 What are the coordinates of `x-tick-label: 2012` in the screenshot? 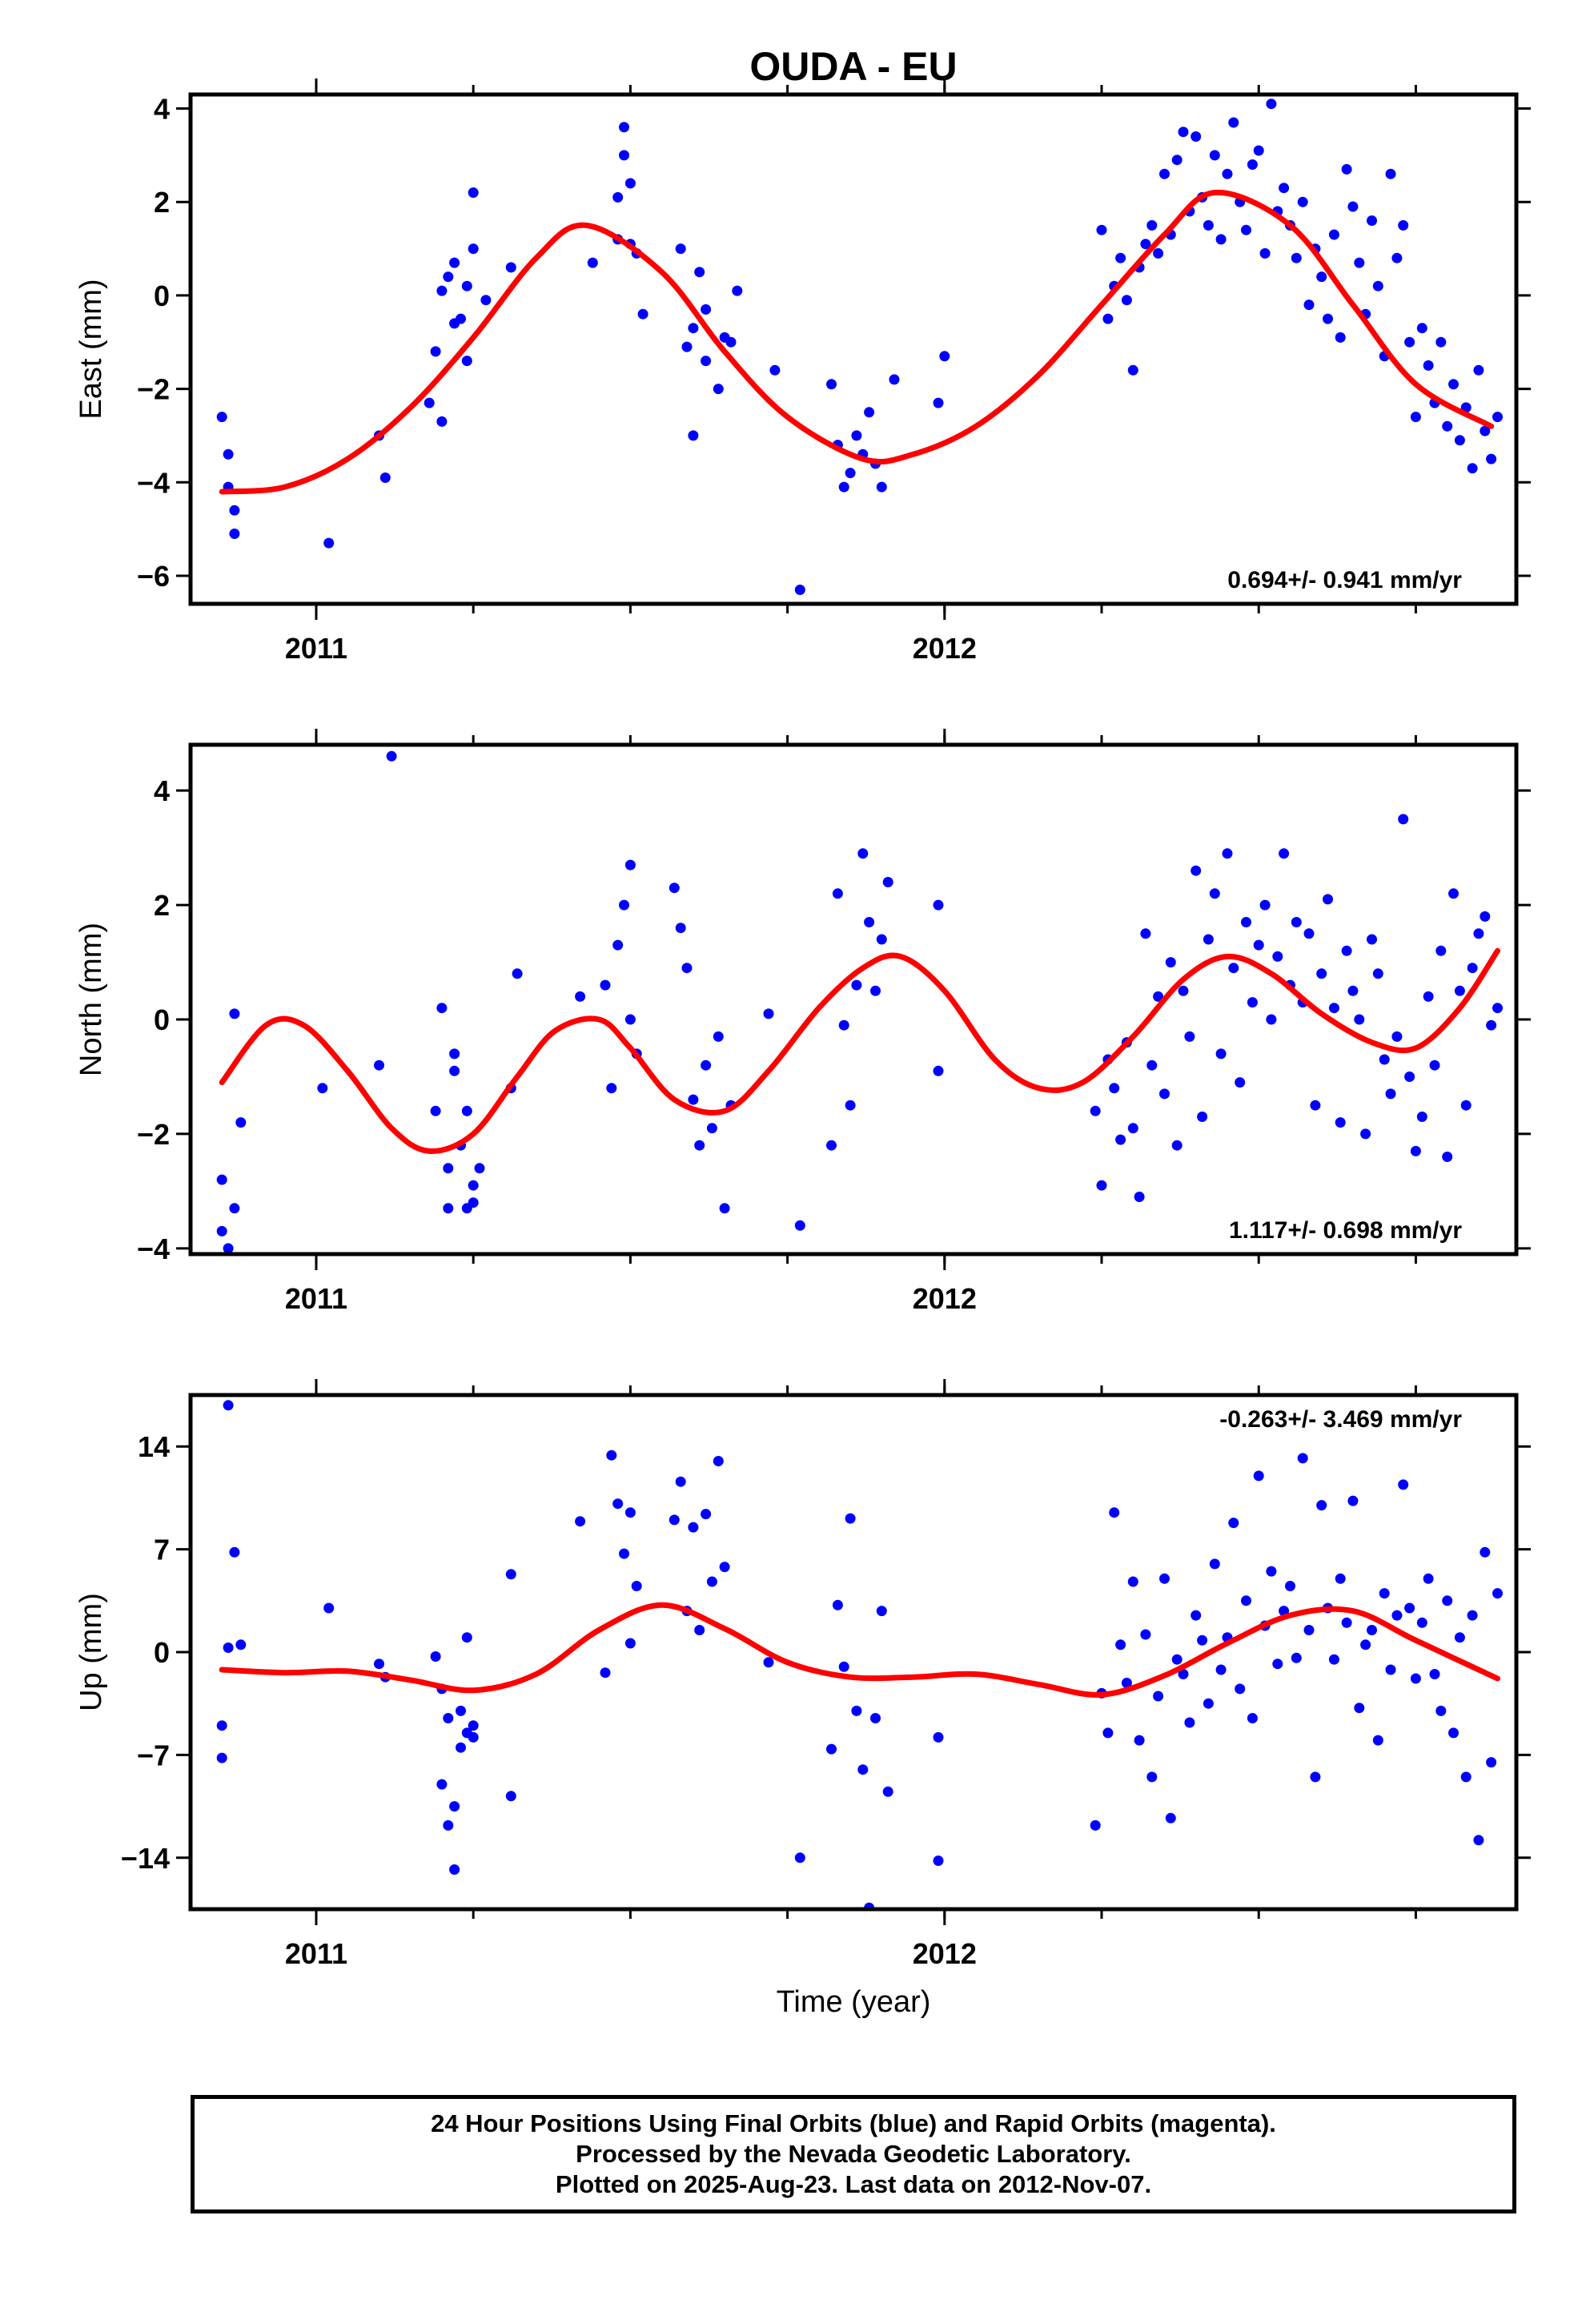 It's located at (945, 1953).